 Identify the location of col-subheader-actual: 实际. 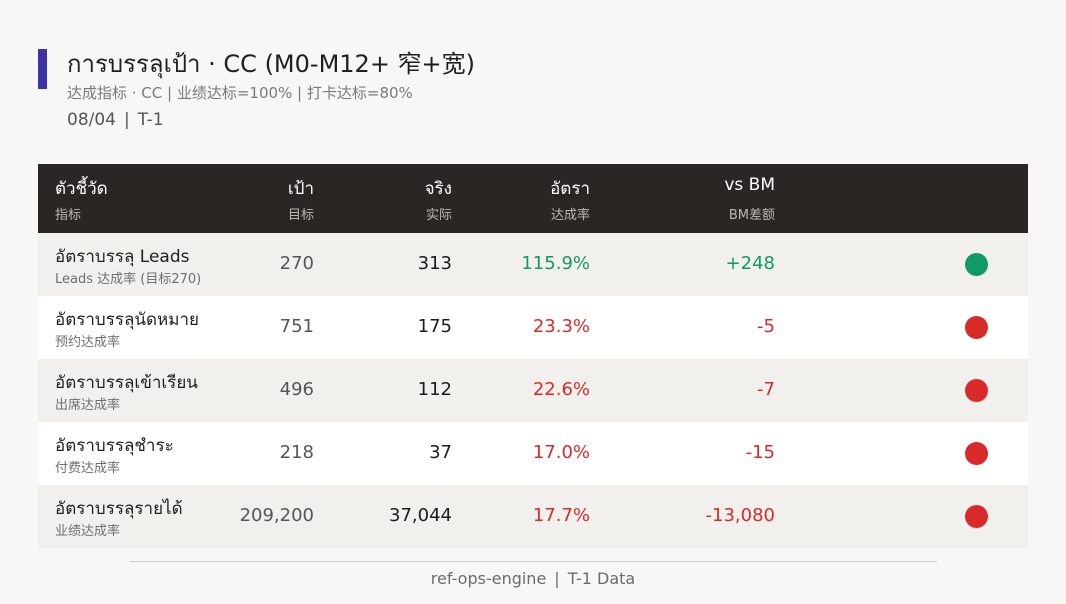
(438, 215).